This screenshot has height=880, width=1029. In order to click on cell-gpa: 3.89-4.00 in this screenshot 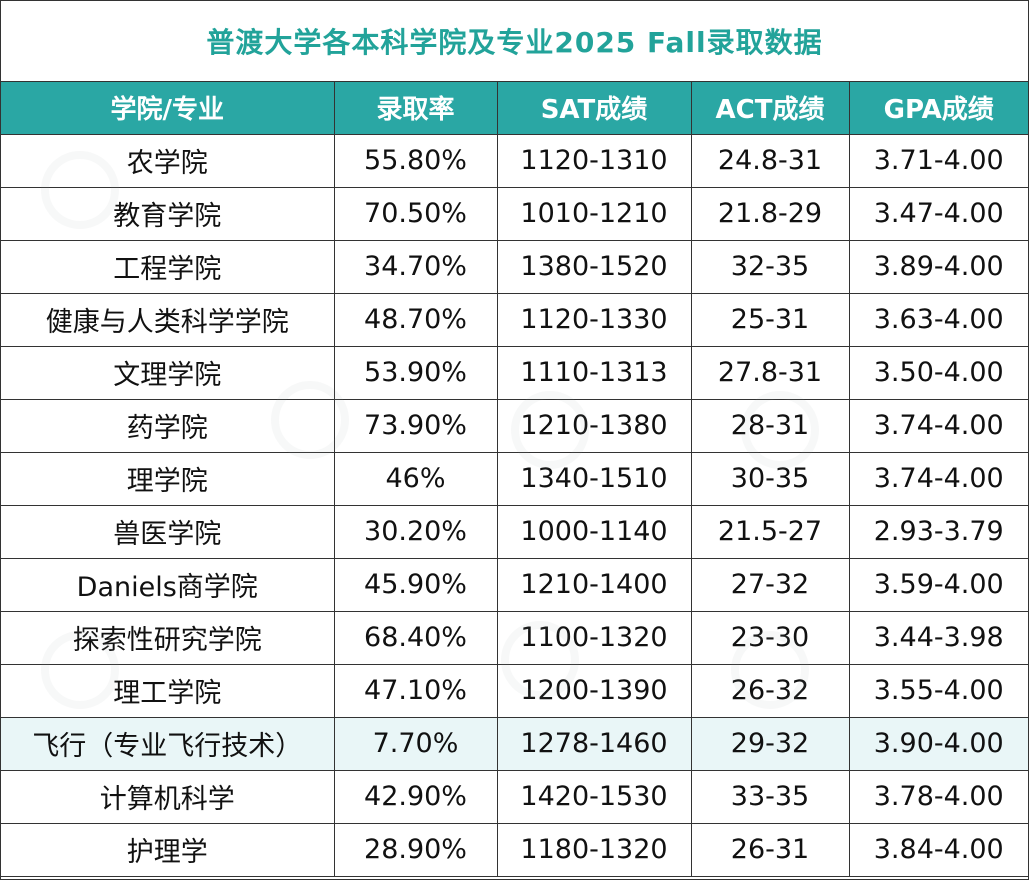, I will do `click(938, 267)`.